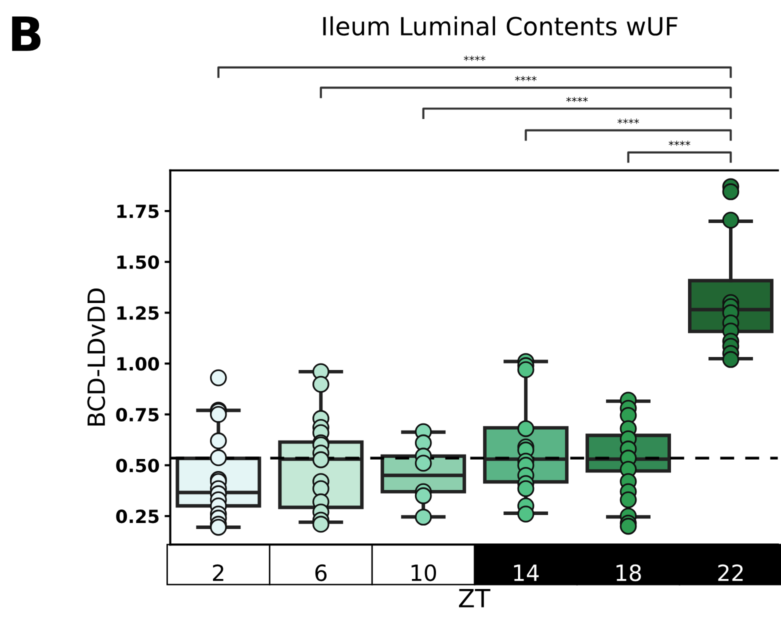 Image resolution: width=781 pixels, height=631 pixels. Describe the element at coordinates (138, 313) in the screenshot. I see `y-tick-label: 1.25` at that location.